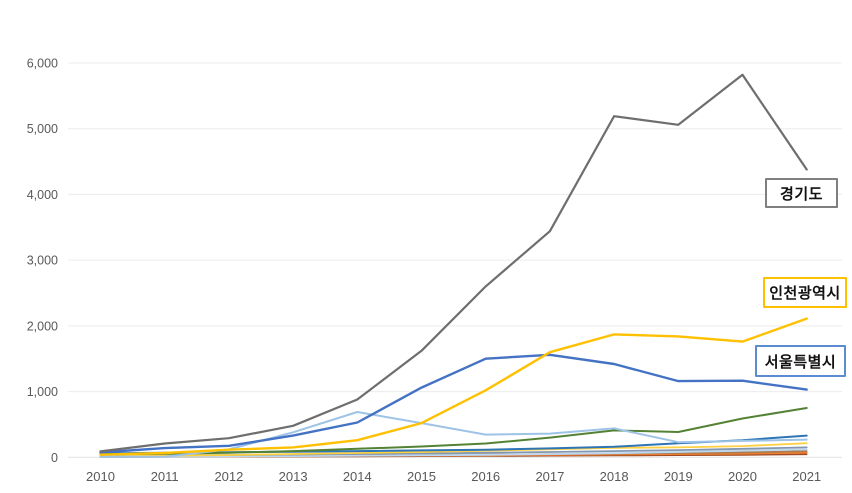 The height and width of the screenshot is (493, 852). Describe the element at coordinates (614, 476) in the screenshot. I see `x-tick-label: 2018` at that location.